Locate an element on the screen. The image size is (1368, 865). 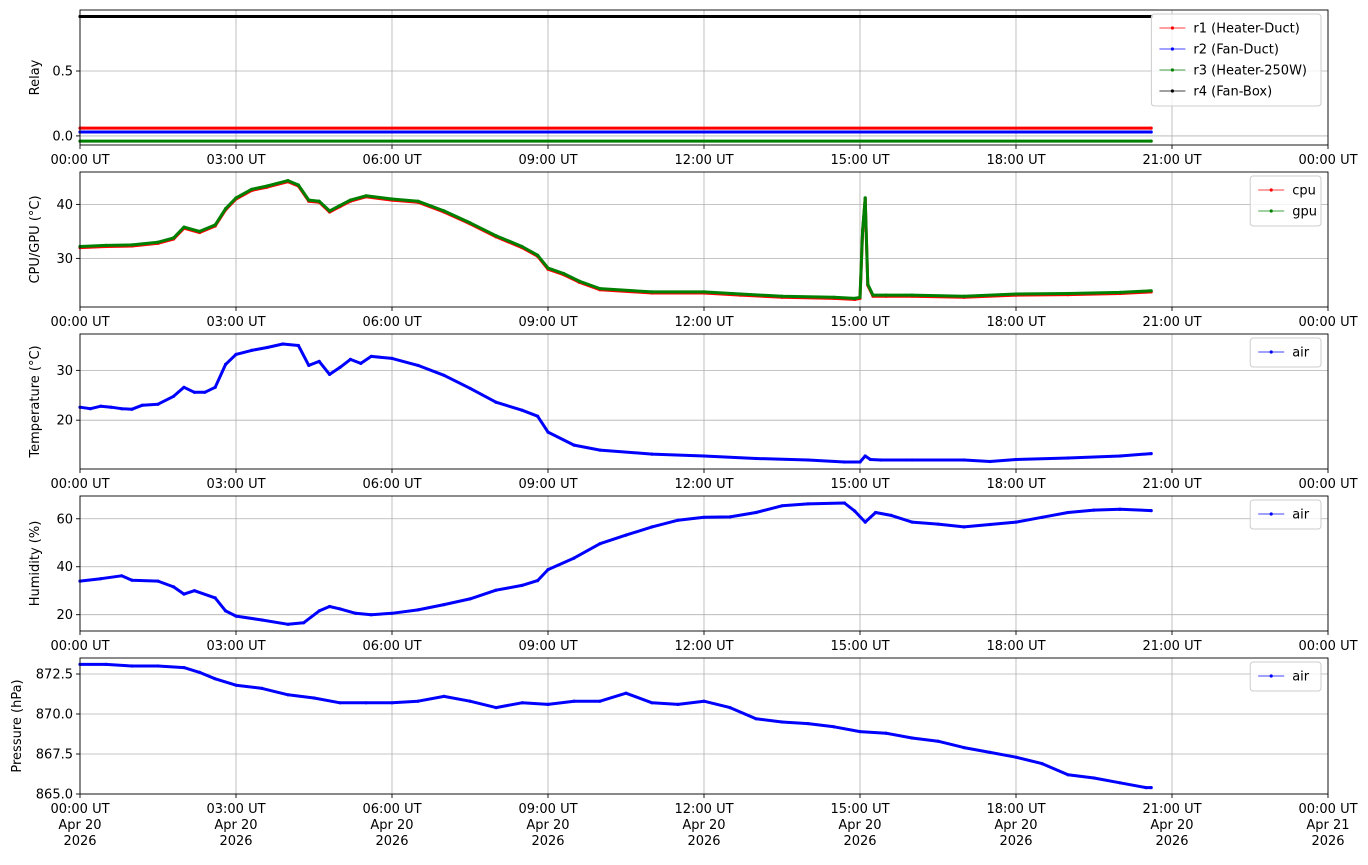
y-tick-label: 865.0 is located at coordinates (54, 795).